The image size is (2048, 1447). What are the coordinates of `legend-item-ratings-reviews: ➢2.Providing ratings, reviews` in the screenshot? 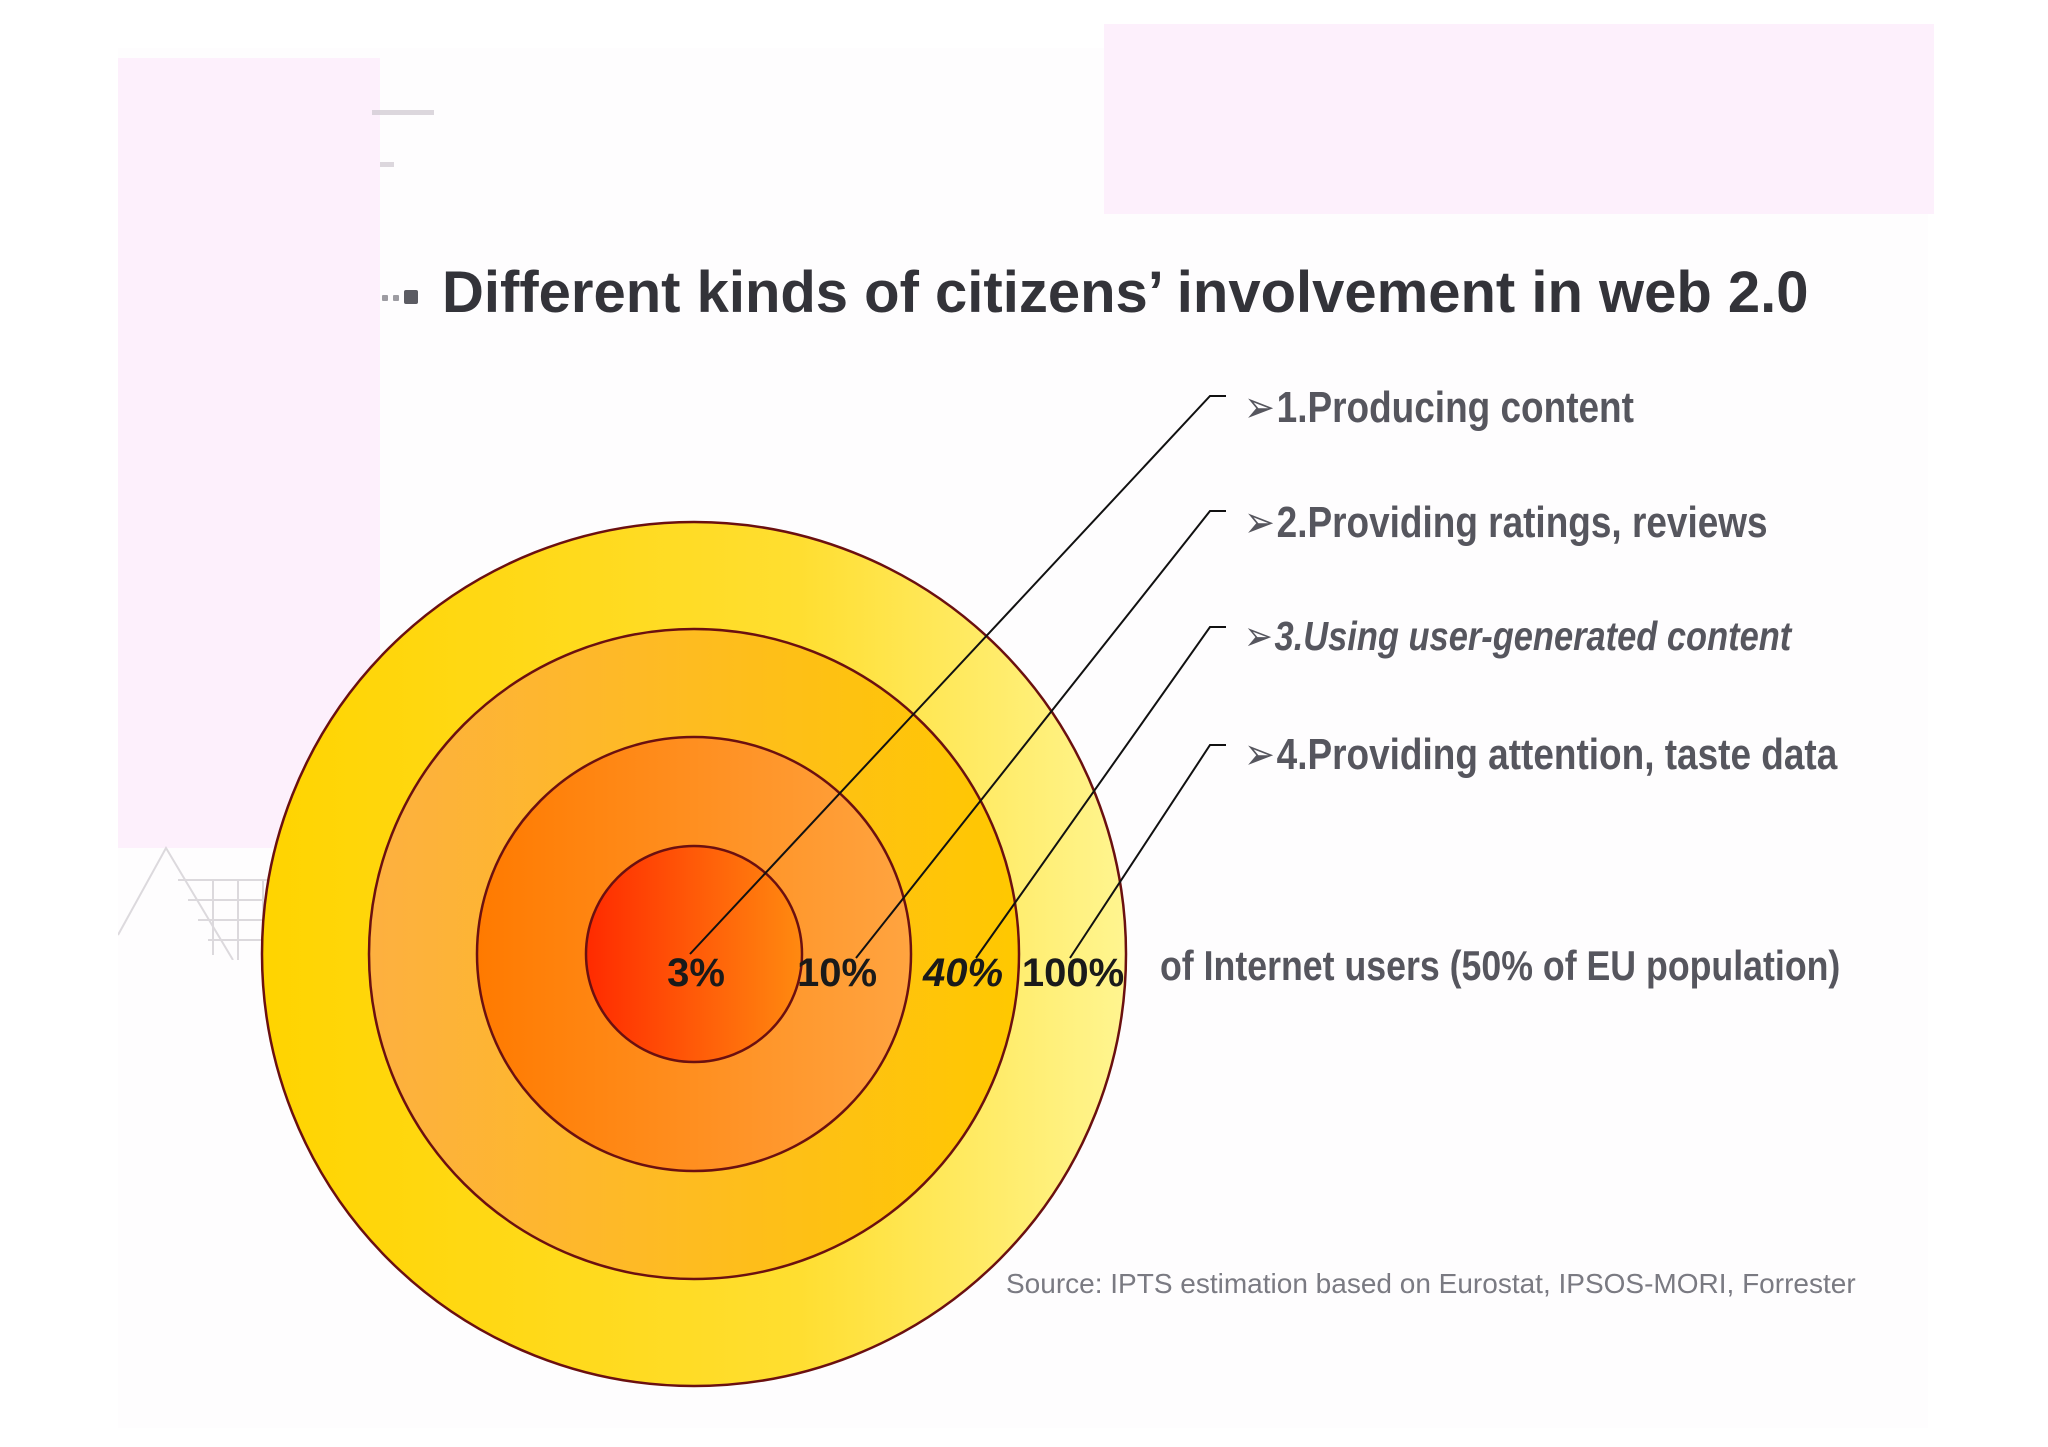 It's located at (1506, 522).